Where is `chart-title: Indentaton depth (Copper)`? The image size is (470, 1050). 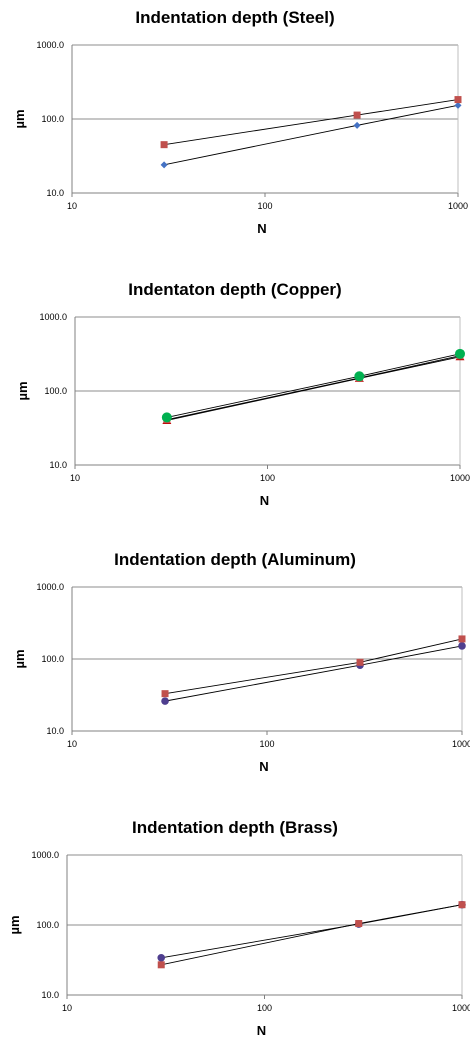 chart-title: Indentaton depth (Copper) is located at coordinates (234, 289).